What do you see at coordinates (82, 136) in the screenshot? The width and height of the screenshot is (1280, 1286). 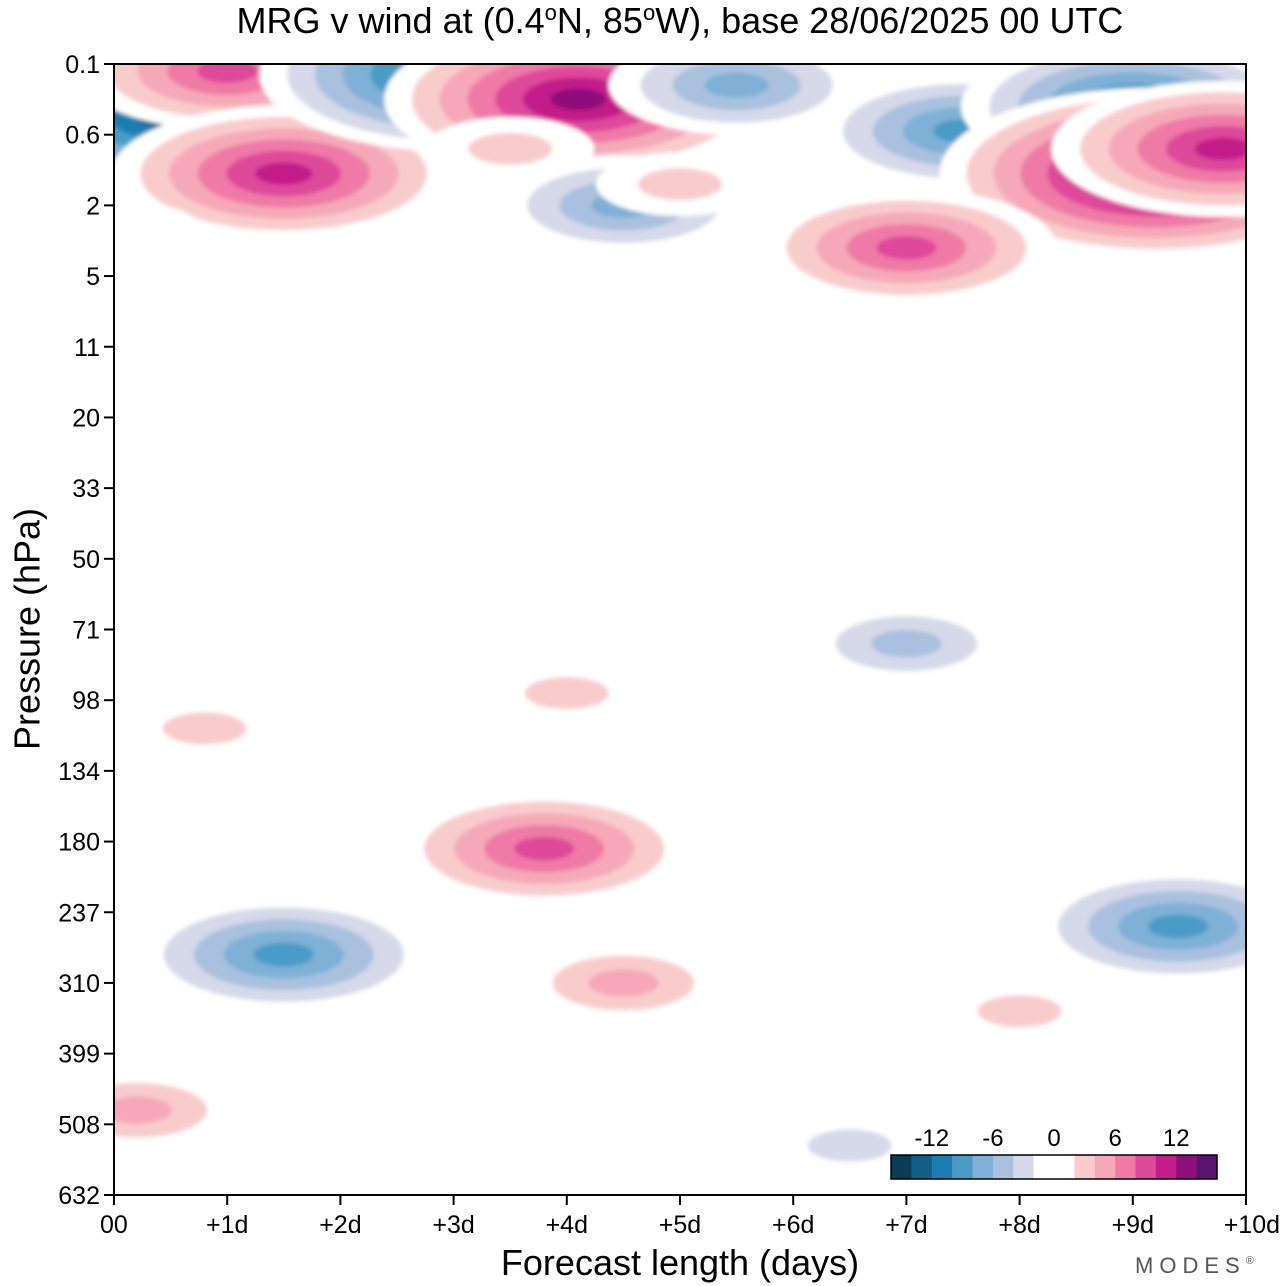 I see `y-tick-label: 0.6` at bounding box center [82, 136].